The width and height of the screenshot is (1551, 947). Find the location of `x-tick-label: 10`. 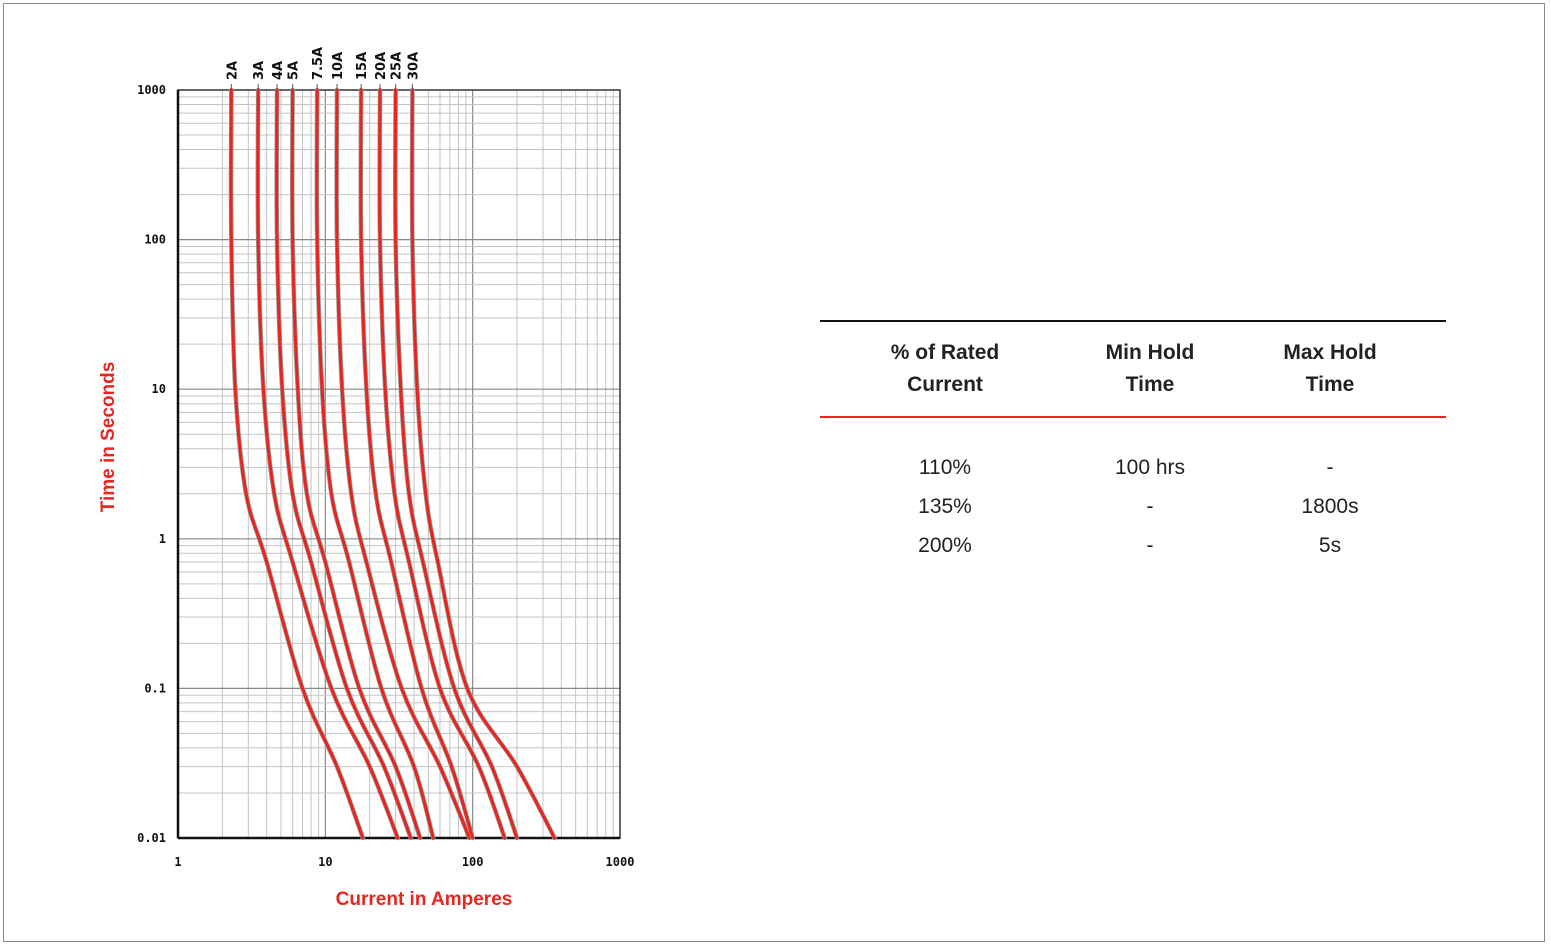

x-tick-label: 10 is located at coordinates (325, 862).